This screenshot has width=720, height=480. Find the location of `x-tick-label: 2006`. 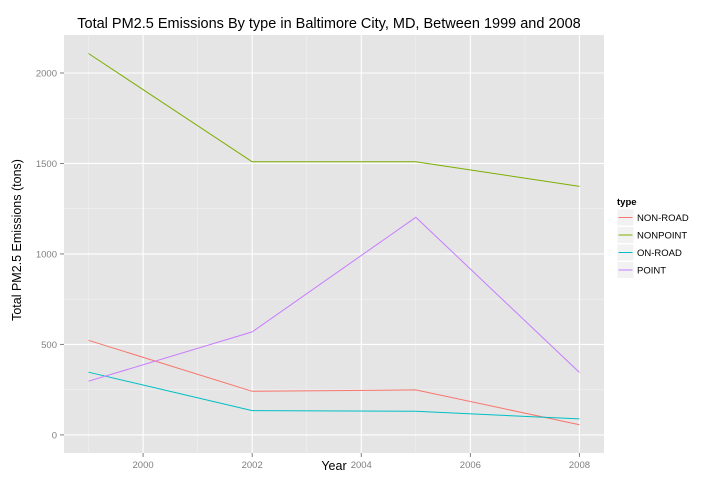

x-tick-label: 2006 is located at coordinates (470, 465).